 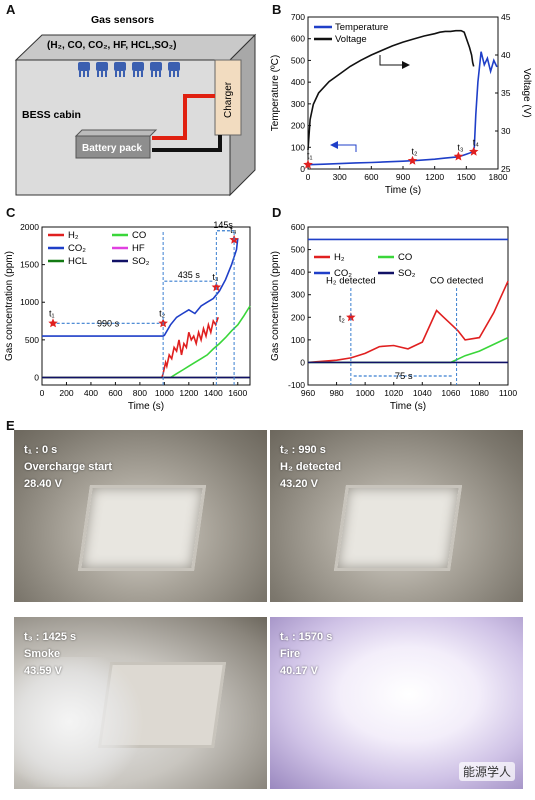 I want to click on y-tick-label: 1500, so click(x=29, y=265).